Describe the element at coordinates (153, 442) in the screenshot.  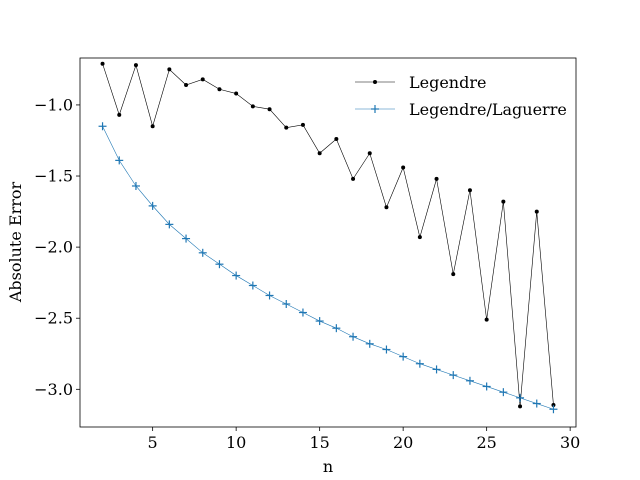
I see `x-tick-label-1: 5` at that location.